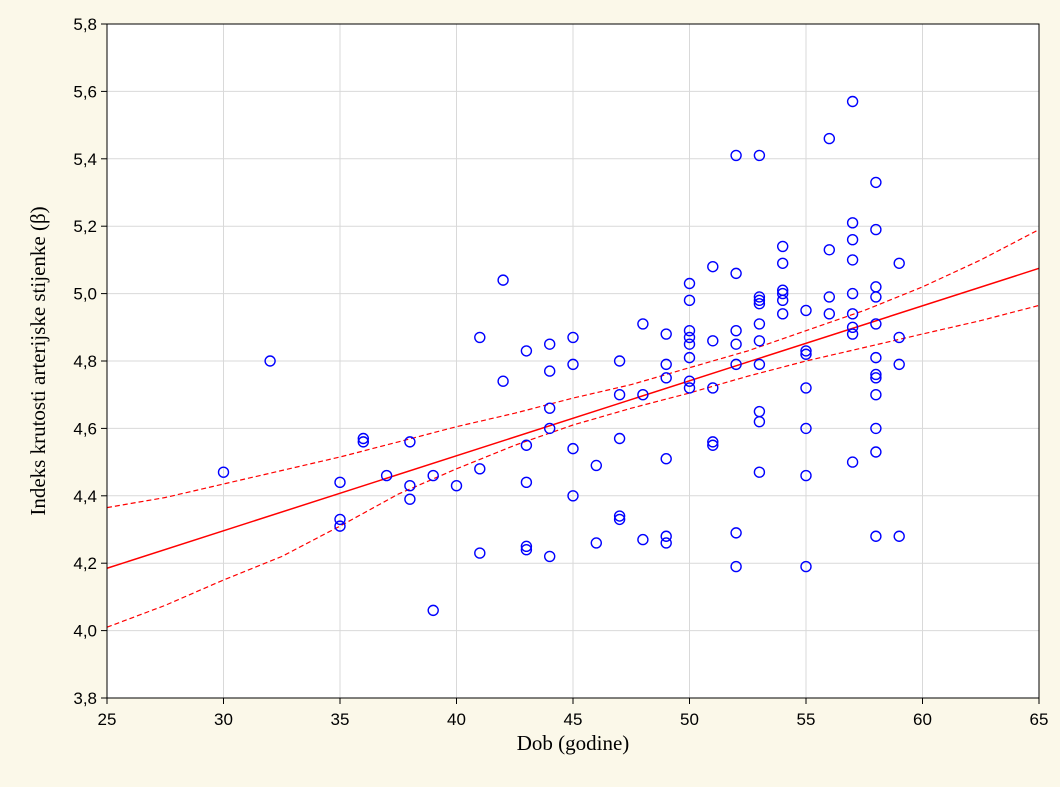  Describe the element at coordinates (85, 496) in the screenshot. I see `y-tick-label: 4,4` at that location.